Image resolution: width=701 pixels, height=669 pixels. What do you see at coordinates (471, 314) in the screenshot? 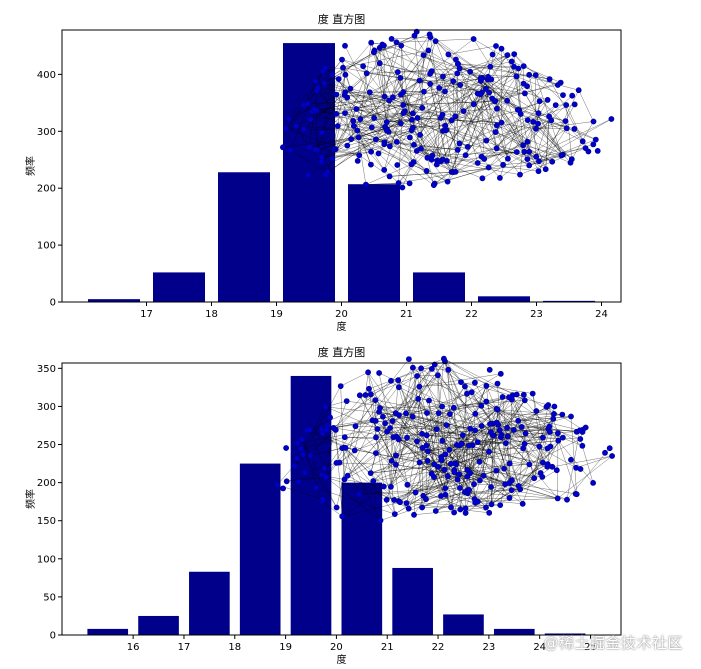
I see `x-tick-label: 22` at bounding box center [471, 314].